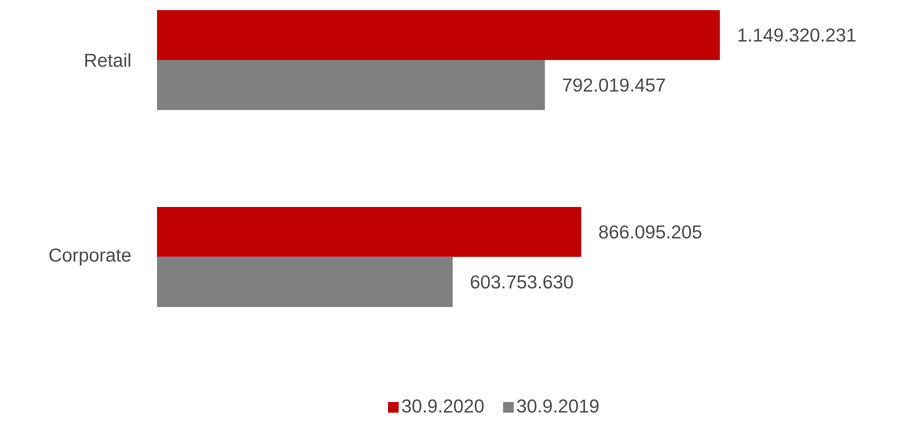  What do you see at coordinates (443, 406) in the screenshot?
I see `legend-label: 30.9.2020` at bounding box center [443, 406].